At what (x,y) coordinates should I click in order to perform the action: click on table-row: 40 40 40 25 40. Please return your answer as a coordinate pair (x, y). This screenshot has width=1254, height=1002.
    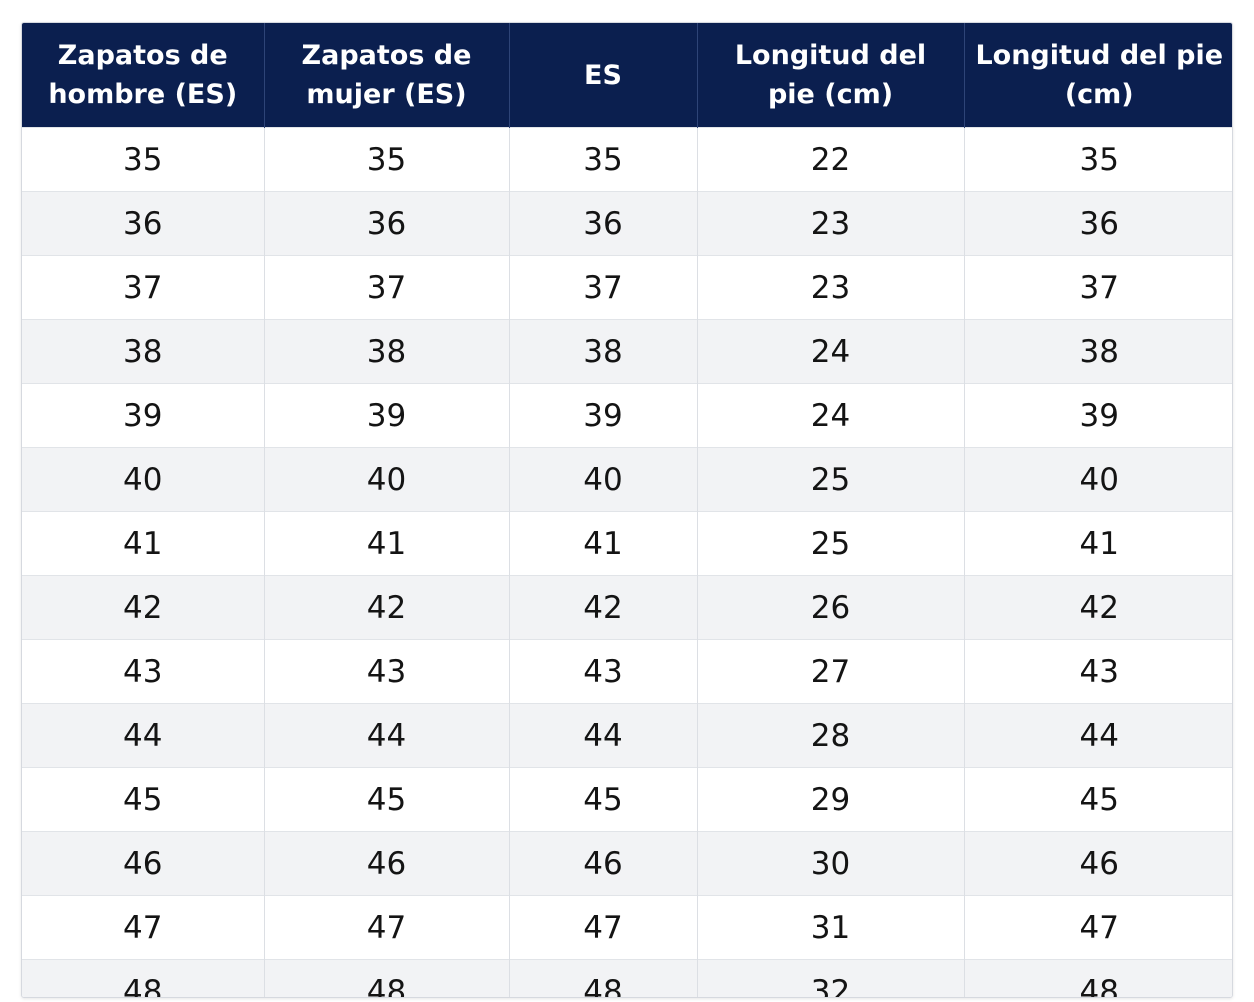
    Looking at the image, I should click on (627, 479).